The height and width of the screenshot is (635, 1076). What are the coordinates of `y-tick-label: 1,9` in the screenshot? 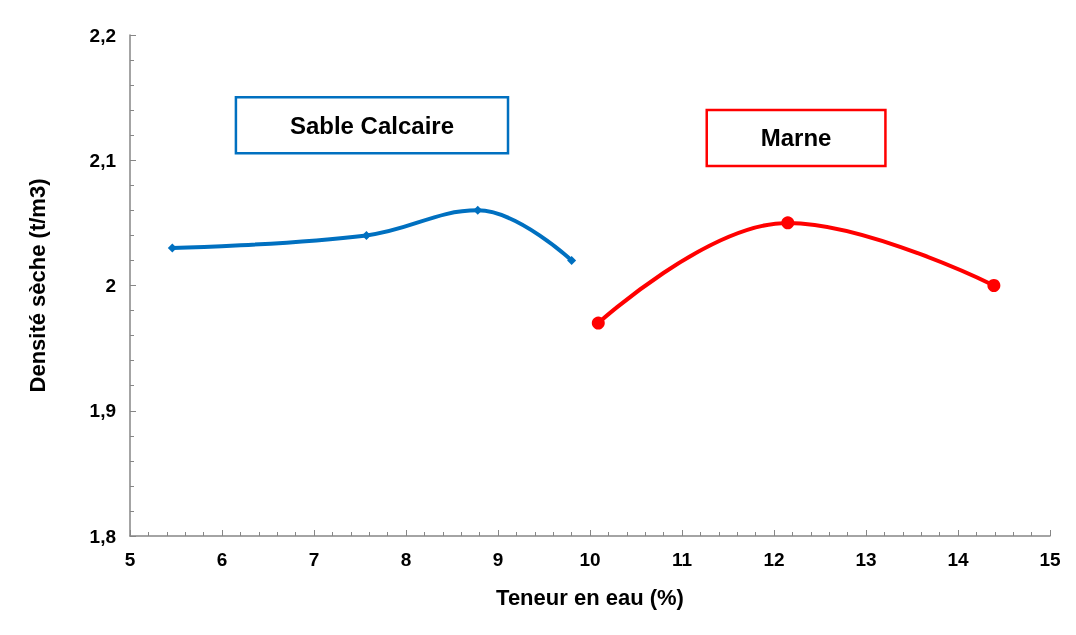 It's located at (102, 411).